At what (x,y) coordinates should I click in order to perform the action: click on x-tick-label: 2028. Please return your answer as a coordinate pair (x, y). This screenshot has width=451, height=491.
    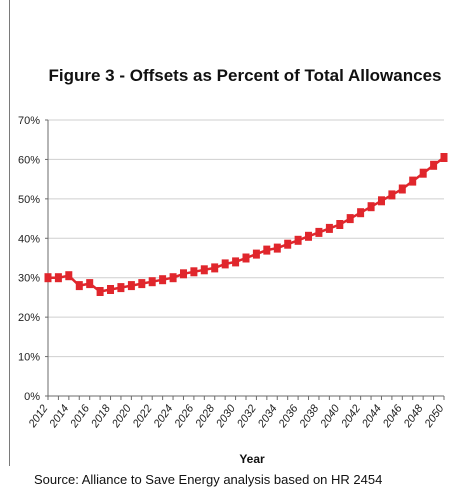
    Looking at the image, I should click on (205, 416).